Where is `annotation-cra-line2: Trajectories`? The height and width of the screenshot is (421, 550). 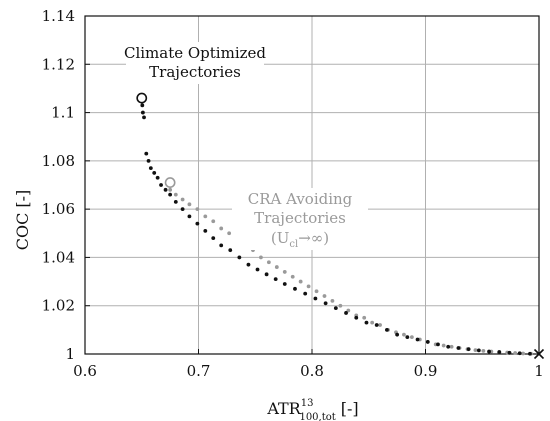
annotation-cra-line2: Trajectories is located at coordinates (300, 218).